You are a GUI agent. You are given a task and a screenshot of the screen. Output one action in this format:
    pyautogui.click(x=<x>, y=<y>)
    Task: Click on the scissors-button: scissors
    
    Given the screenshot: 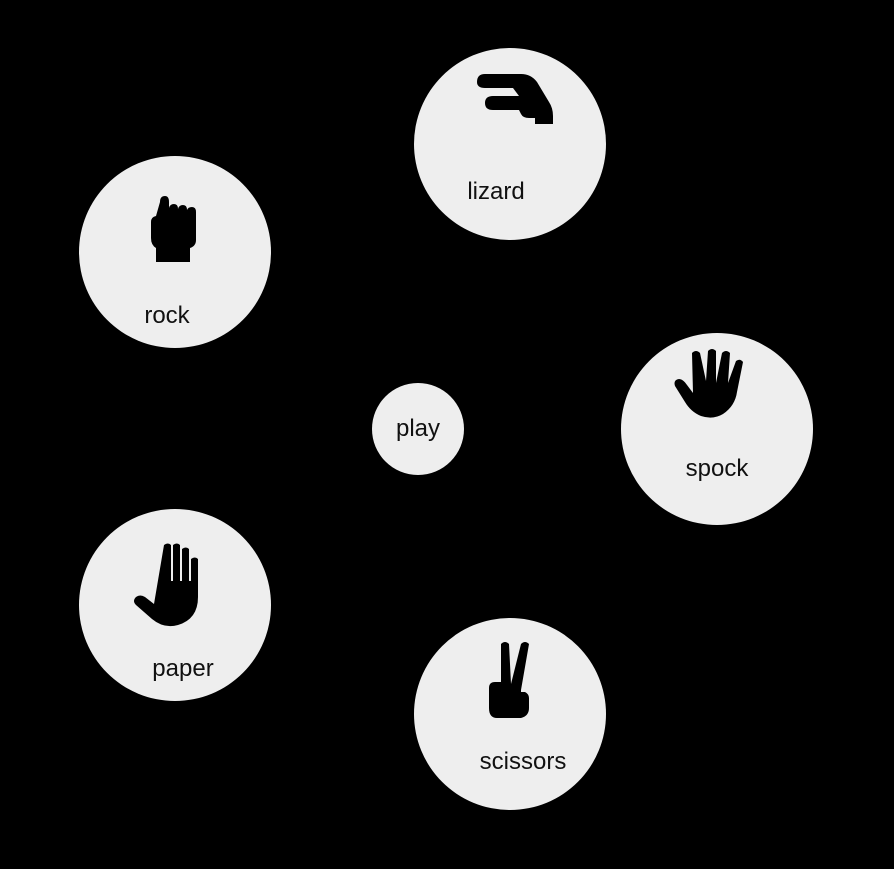 What is the action you would take?
    pyautogui.click(x=510, y=714)
    